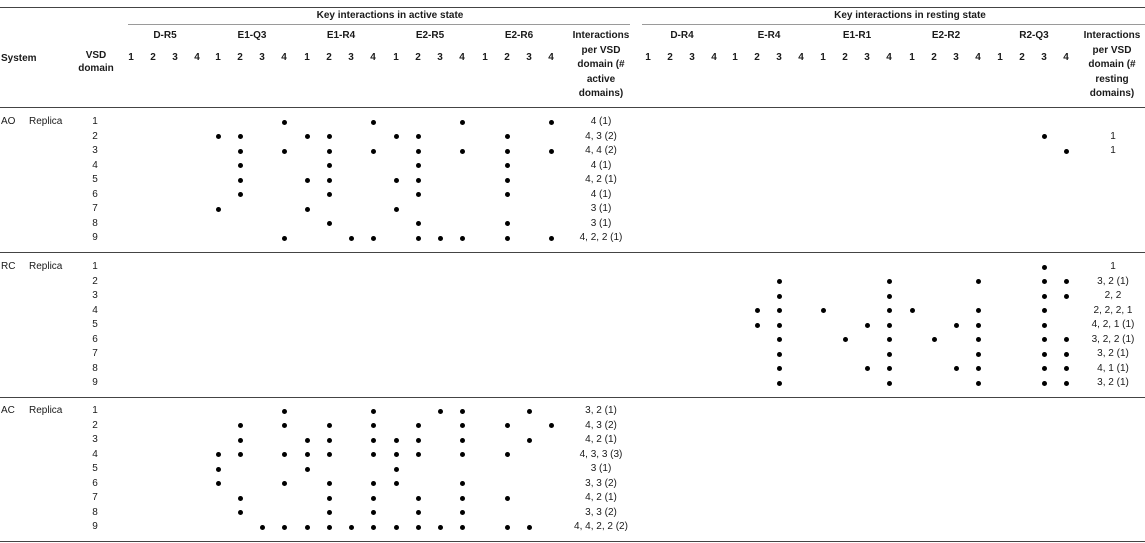  Describe the element at coordinates (912, 57) in the screenshot. I see `resting-position-label: 1` at that location.